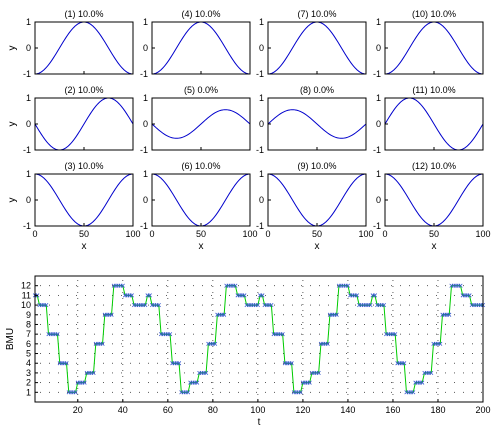 The height and width of the screenshot is (432, 494). I want to click on x-tick-label: 100, so click(257, 410).